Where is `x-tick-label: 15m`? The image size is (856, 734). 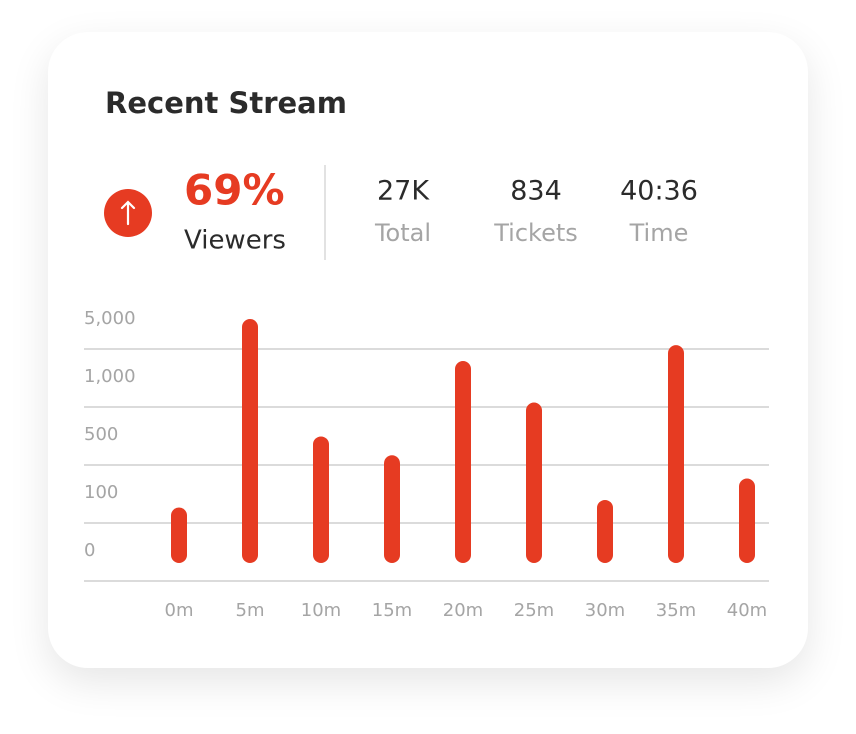 x-tick-label: 15m is located at coordinates (392, 610).